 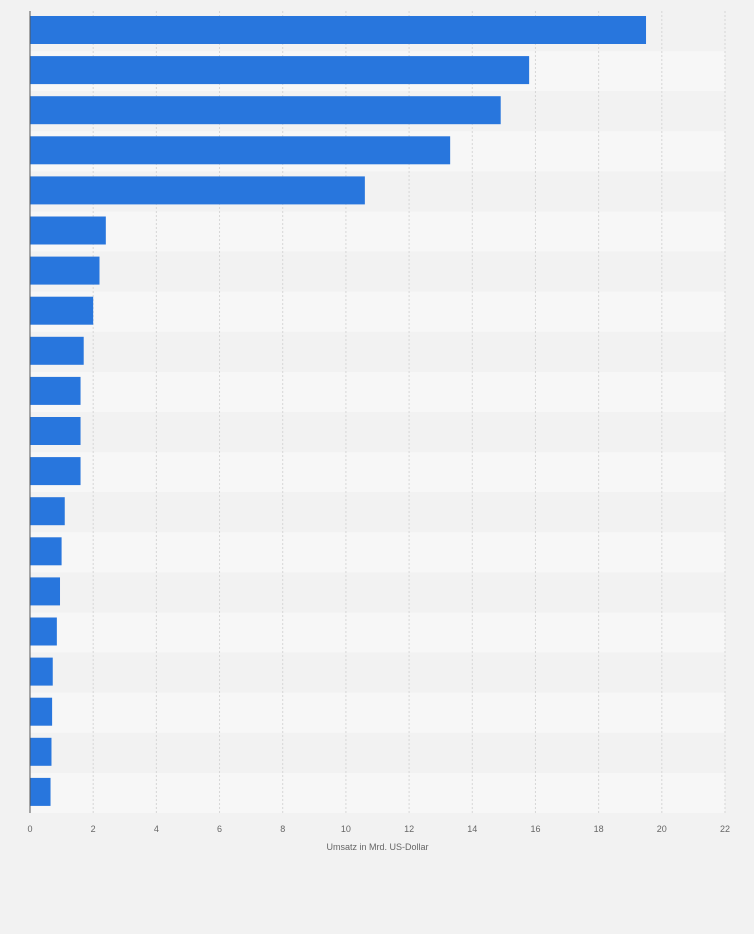 I want to click on x-tick-label: 20, so click(x=662, y=829).